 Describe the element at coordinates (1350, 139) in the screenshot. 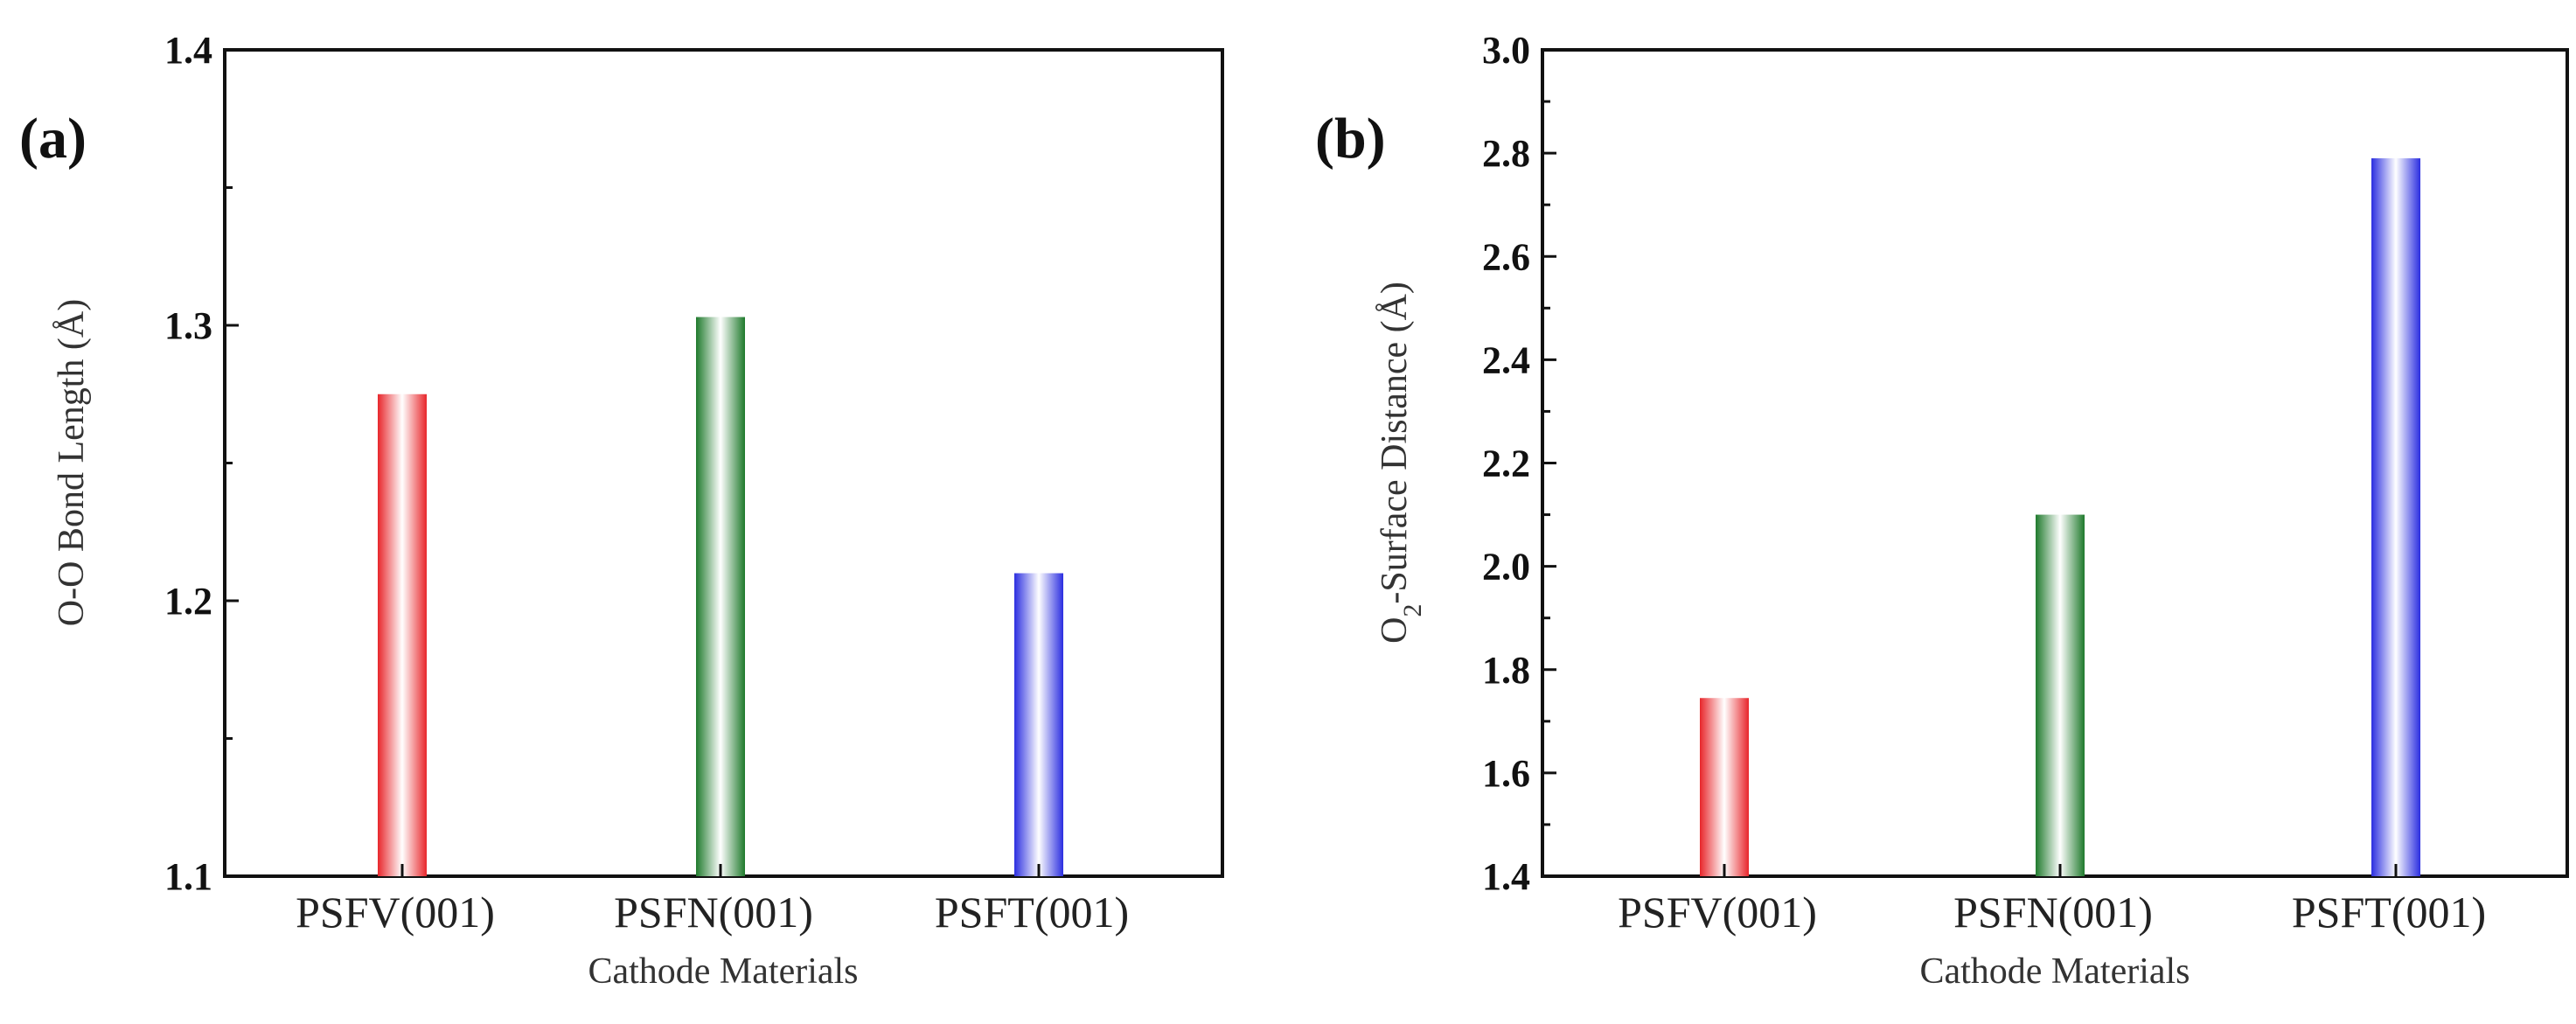

I see `panel-label-b: (b)` at that location.